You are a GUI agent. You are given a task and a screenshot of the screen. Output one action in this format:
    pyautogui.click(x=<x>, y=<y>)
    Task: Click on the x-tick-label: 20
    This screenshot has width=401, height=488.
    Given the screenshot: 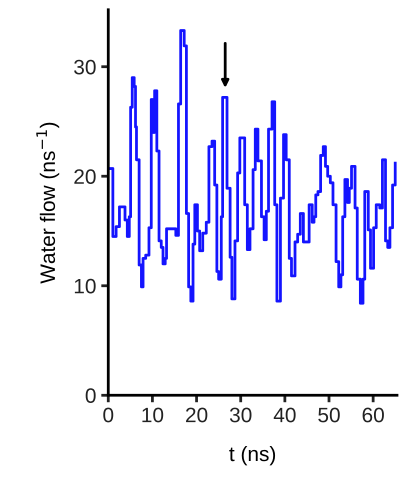 What is the action you would take?
    pyautogui.click(x=197, y=415)
    